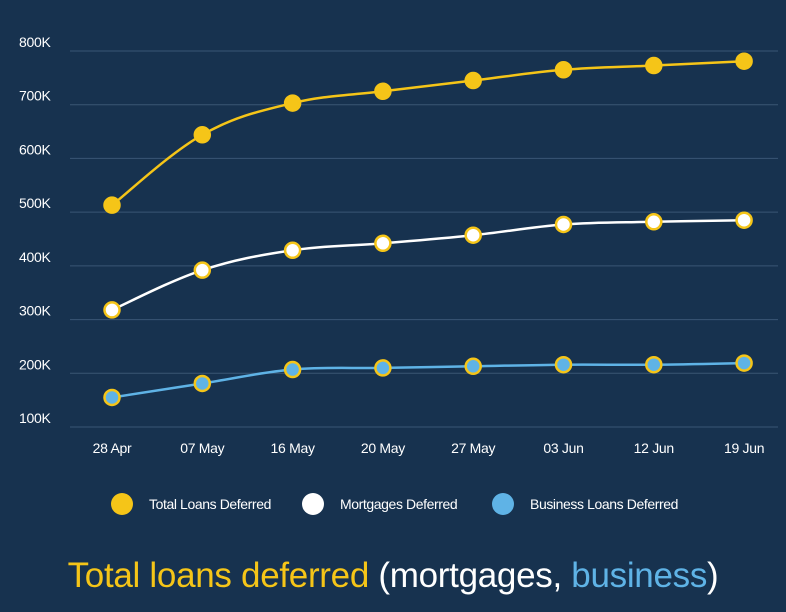 Image resolution: width=786 pixels, height=612 pixels. I want to click on caption-part-business: business, so click(639, 575).